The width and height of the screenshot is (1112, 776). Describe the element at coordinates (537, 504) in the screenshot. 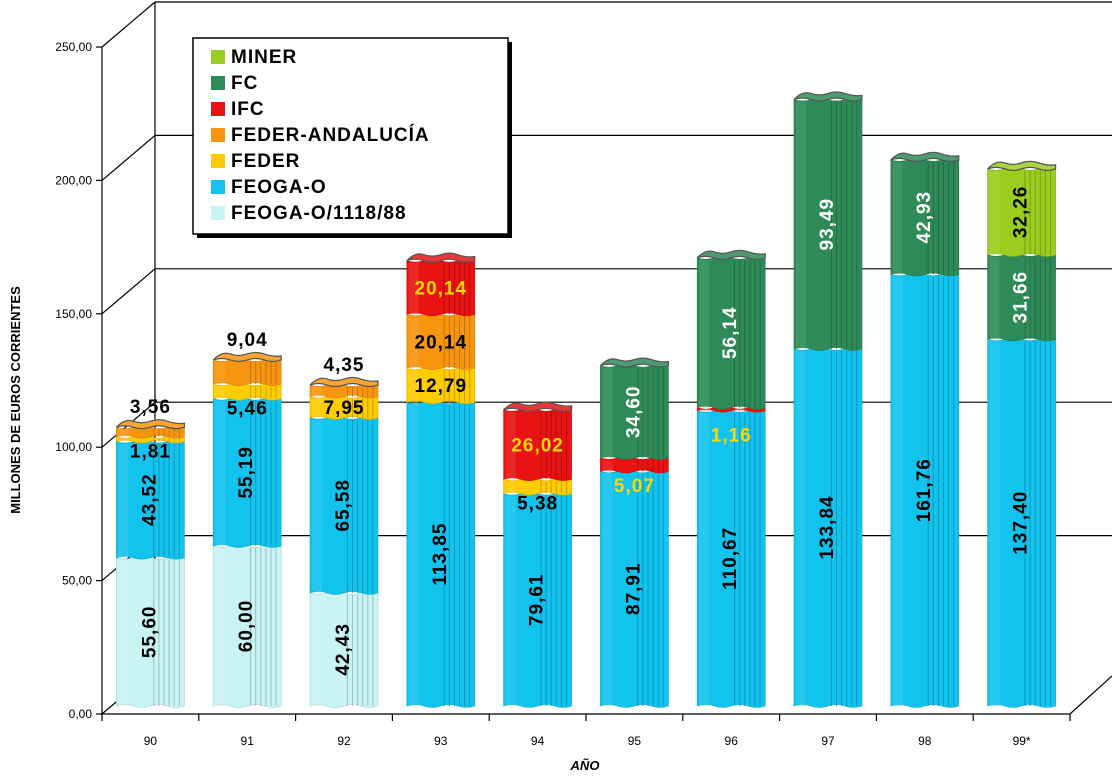

I see `data-label: 5,38` at that location.